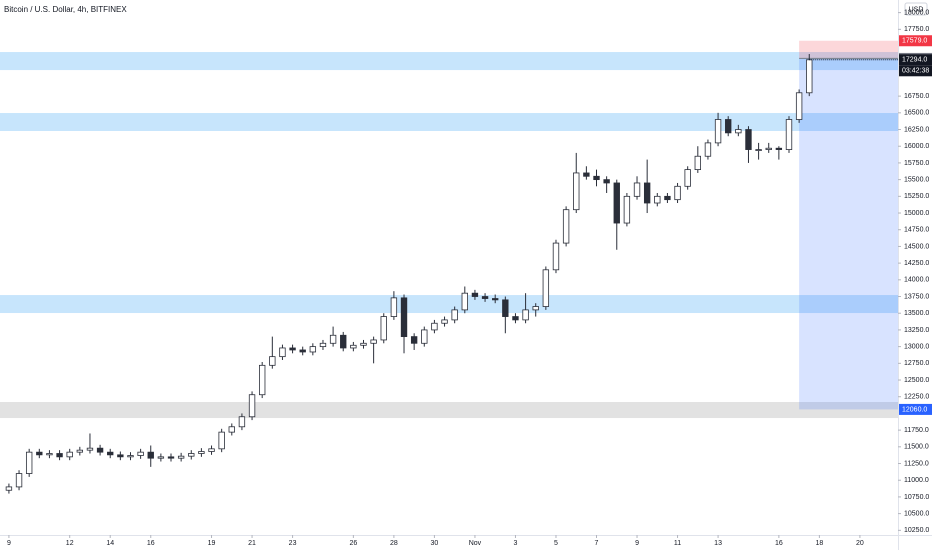 The height and width of the screenshot is (550, 932). I want to click on x-tick-label: 5, so click(556, 543).